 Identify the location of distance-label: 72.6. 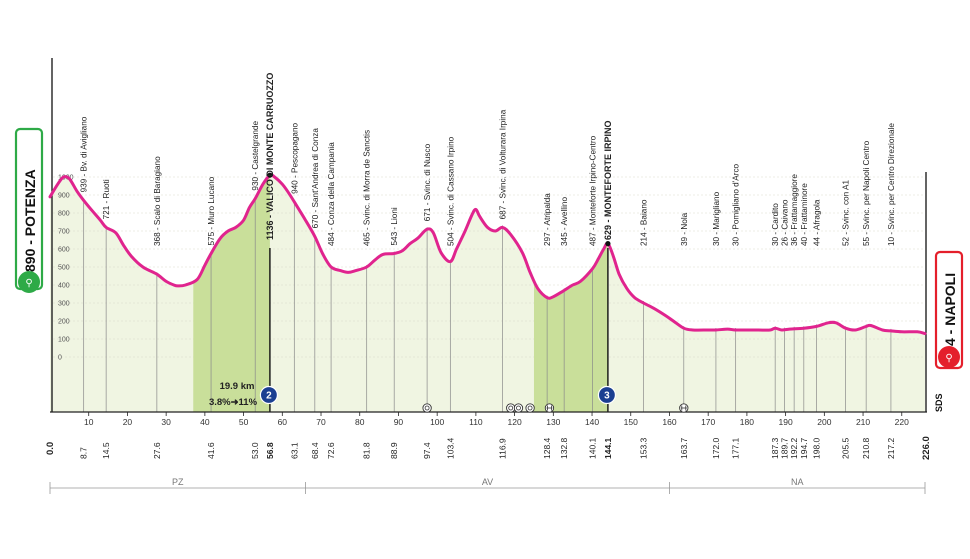
(331, 450).